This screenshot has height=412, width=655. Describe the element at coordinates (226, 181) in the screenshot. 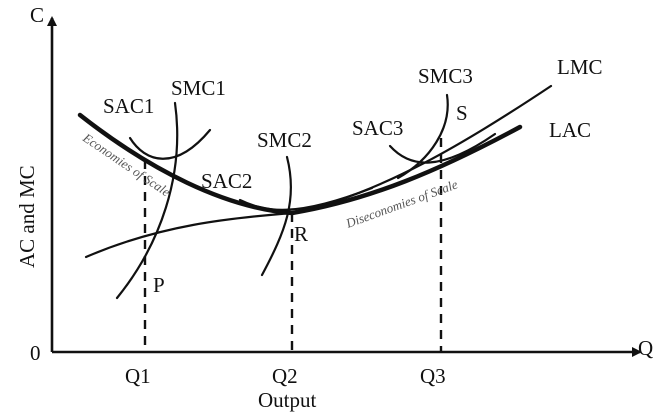

I see `sac2-label: SAC2` at that location.